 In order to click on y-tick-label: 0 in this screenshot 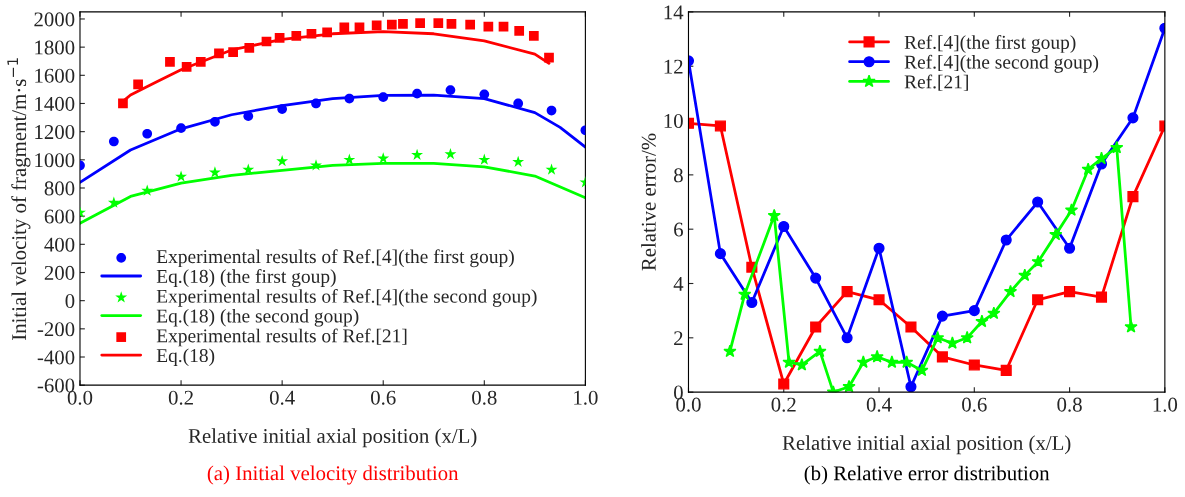, I will do `click(70, 301)`.